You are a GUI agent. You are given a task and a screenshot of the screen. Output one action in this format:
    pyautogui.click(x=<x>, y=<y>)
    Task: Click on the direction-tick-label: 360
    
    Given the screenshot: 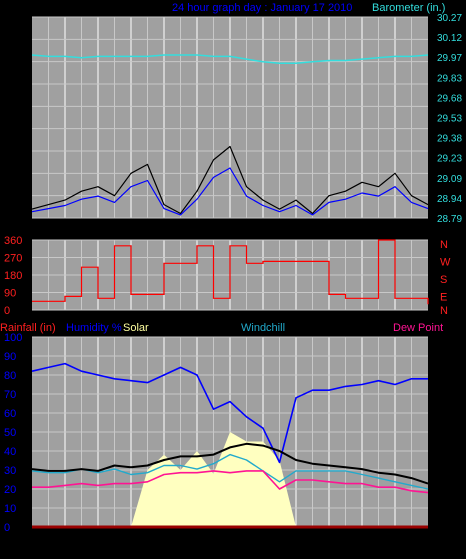 What is the action you would take?
    pyautogui.click(x=13, y=241)
    